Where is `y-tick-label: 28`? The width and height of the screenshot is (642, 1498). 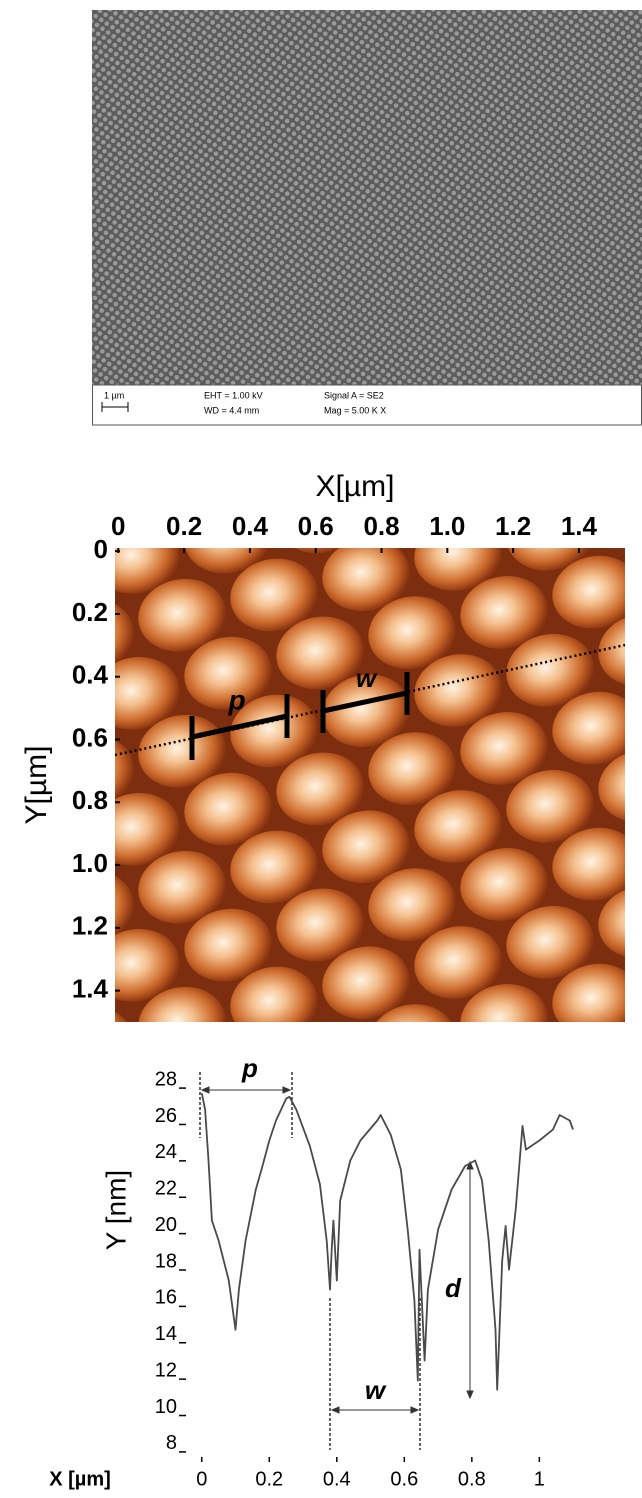 y-tick-label: 28 is located at coordinates (166, 1079).